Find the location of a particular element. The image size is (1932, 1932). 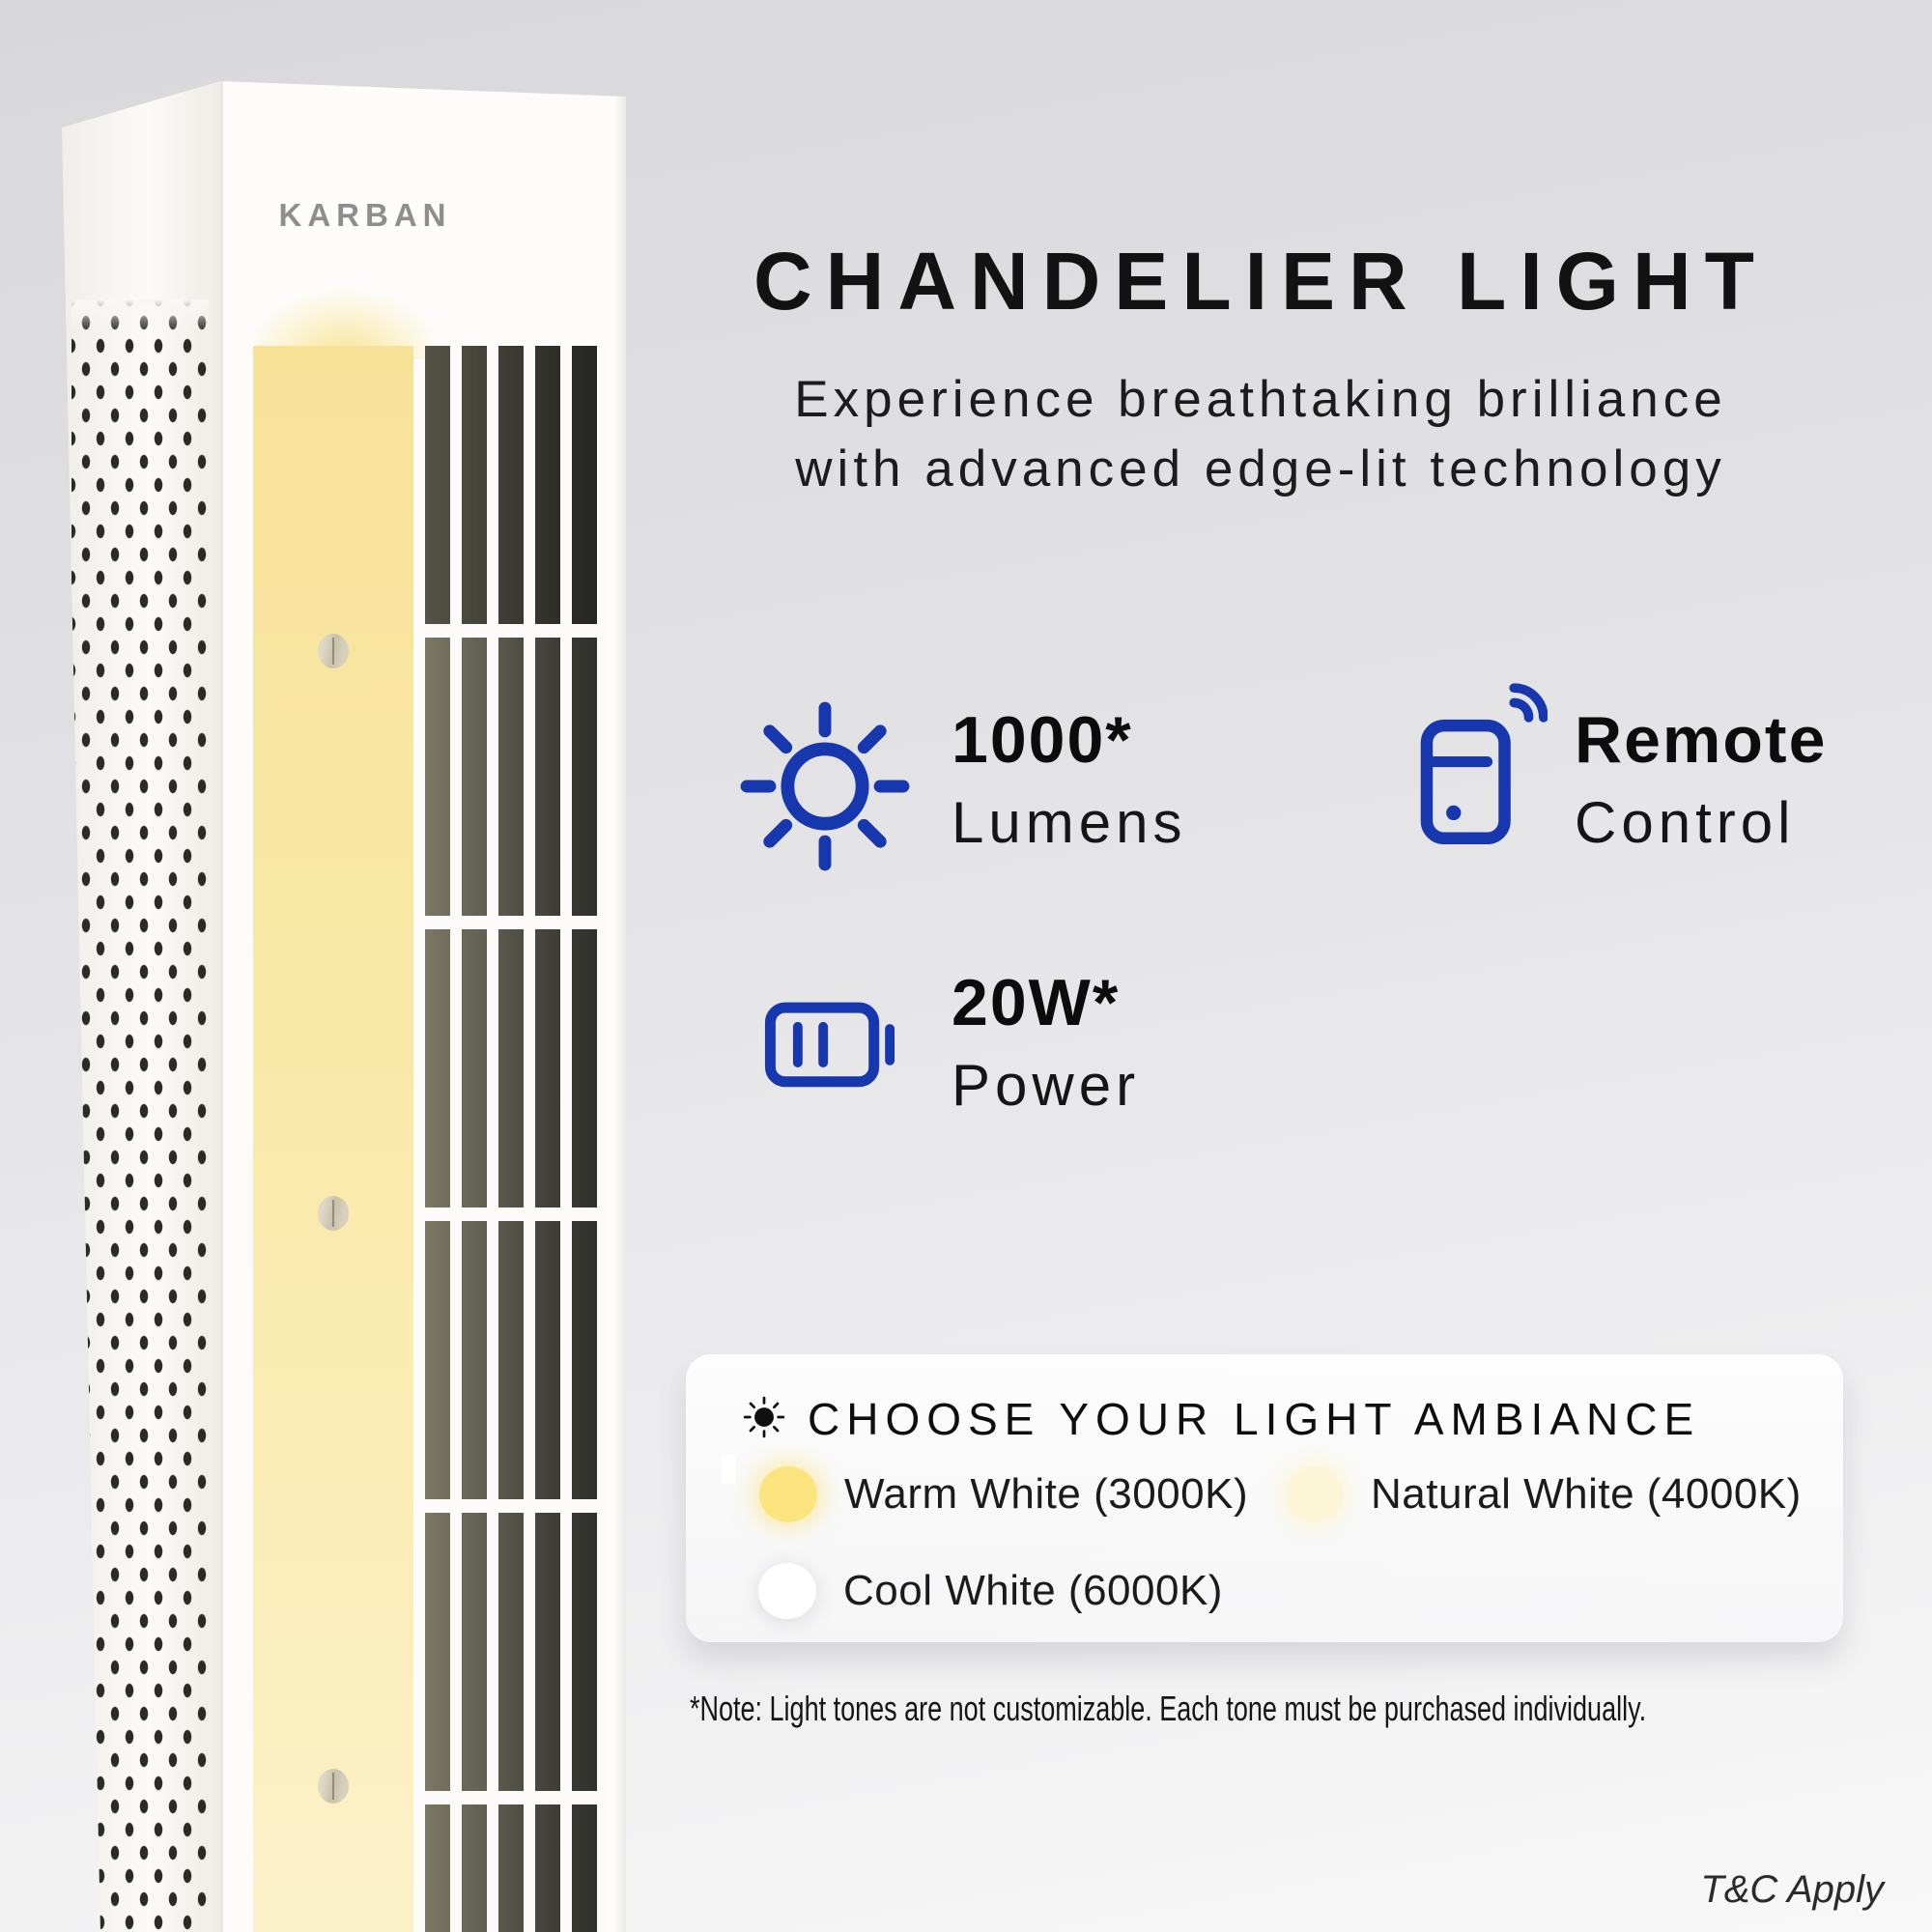

feature-power: 20W* Power is located at coordinates (1046, 1042).